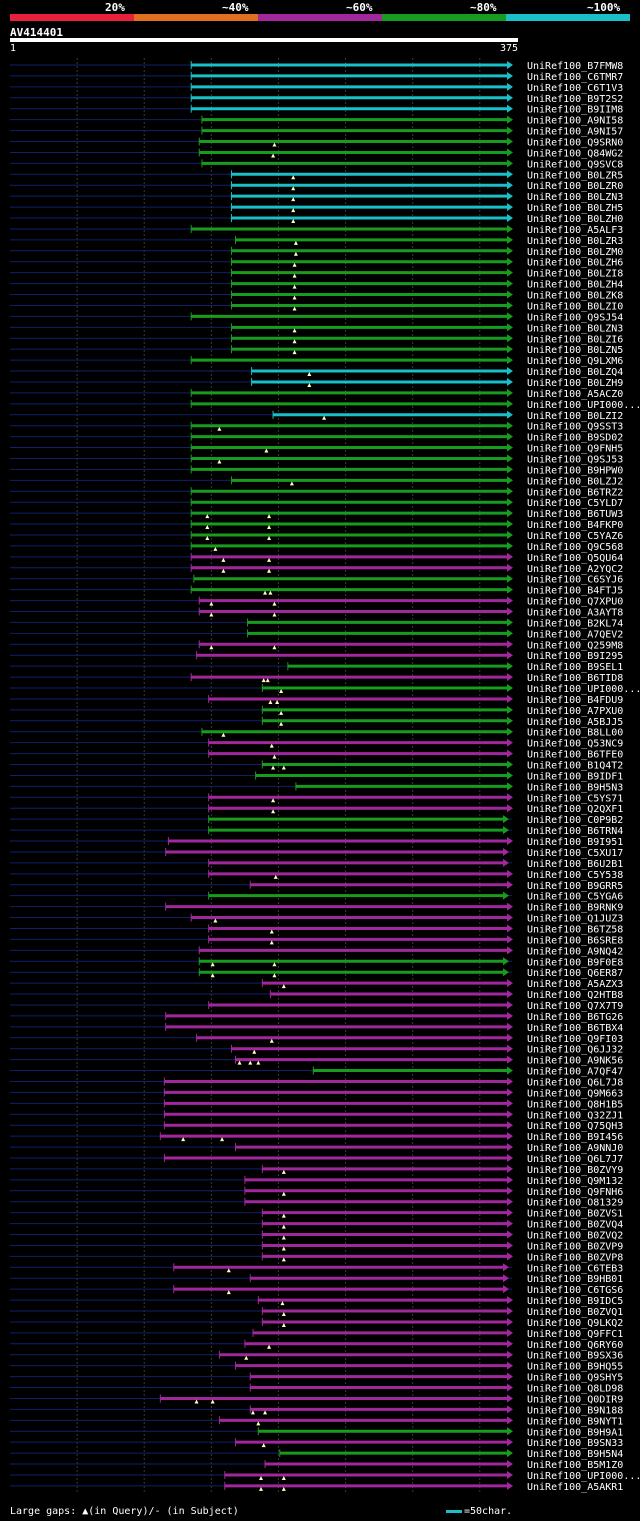  What do you see at coordinates (575, 1028) in the screenshot?
I see `hit-label: UniRef100_B6TBX4` at bounding box center [575, 1028].